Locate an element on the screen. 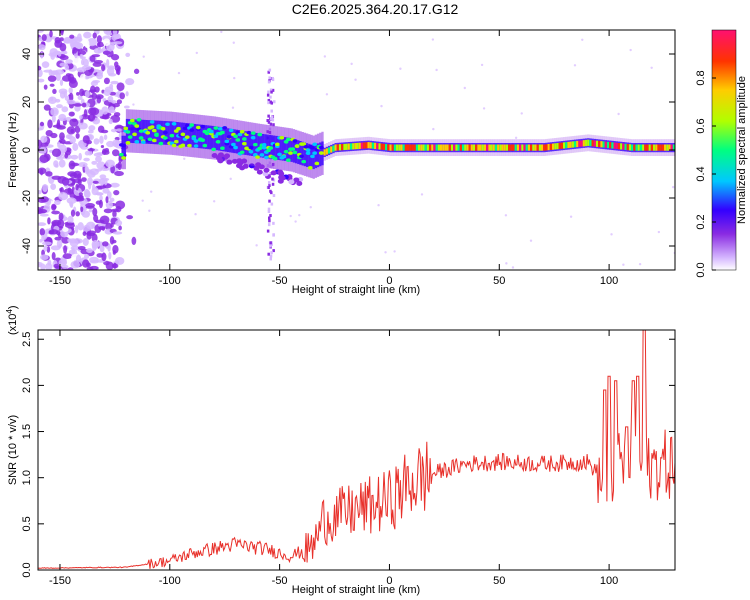 Image resolution: width=750 pixels, height=600 pixels. snr-multiplier: (x104) is located at coordinates (12, 320).